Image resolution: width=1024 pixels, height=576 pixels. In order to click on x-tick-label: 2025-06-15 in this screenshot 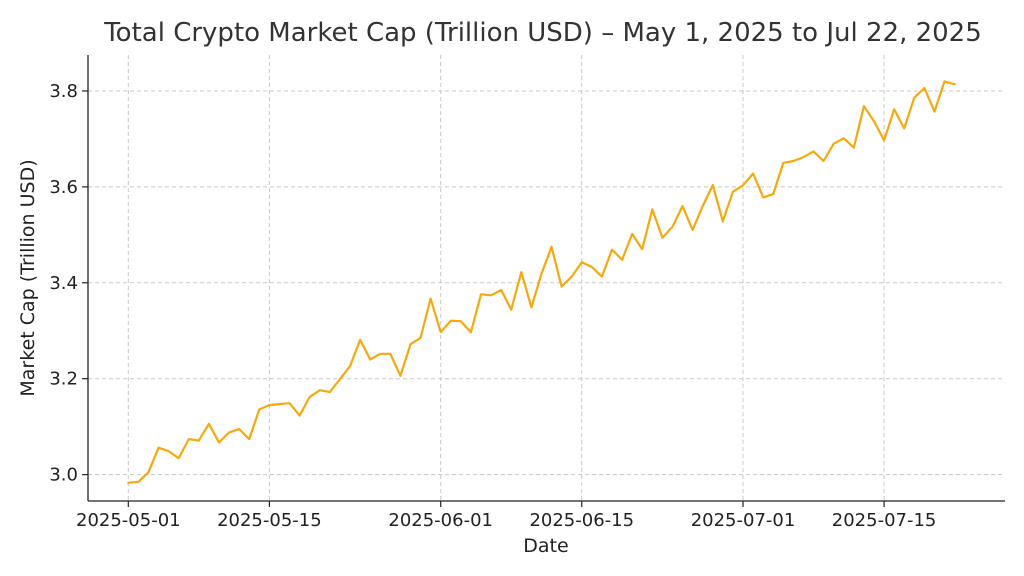, I will do `click(581, 520)`.